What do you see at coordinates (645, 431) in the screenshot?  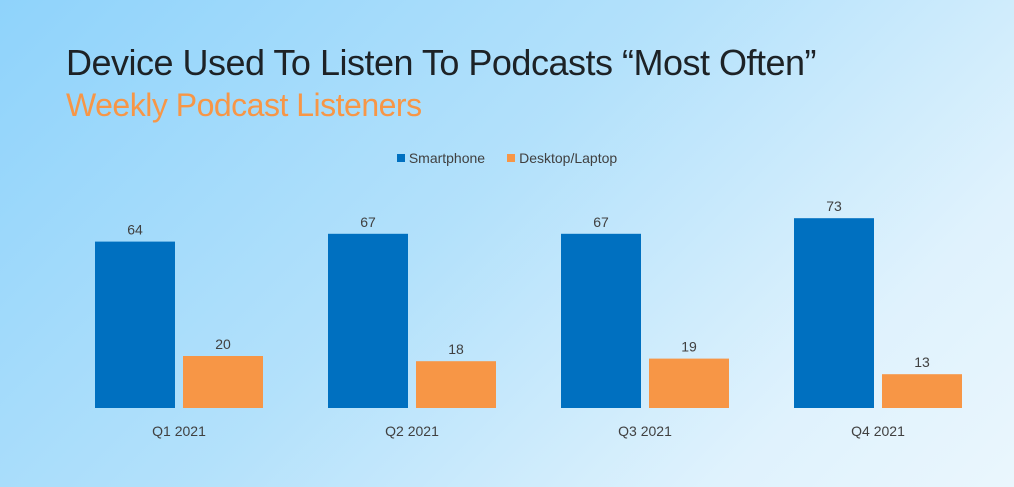 I see `category-label-3: Q3 2021` at bounding box center [645, 431].